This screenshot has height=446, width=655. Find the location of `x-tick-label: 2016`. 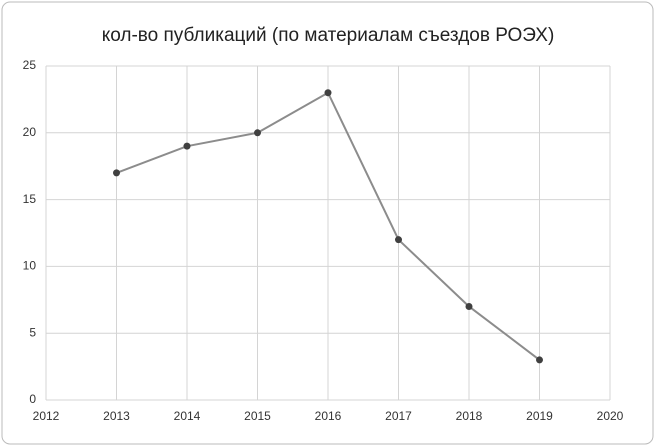

x-tick-label: 2016 is located at coordinates (328, 416).